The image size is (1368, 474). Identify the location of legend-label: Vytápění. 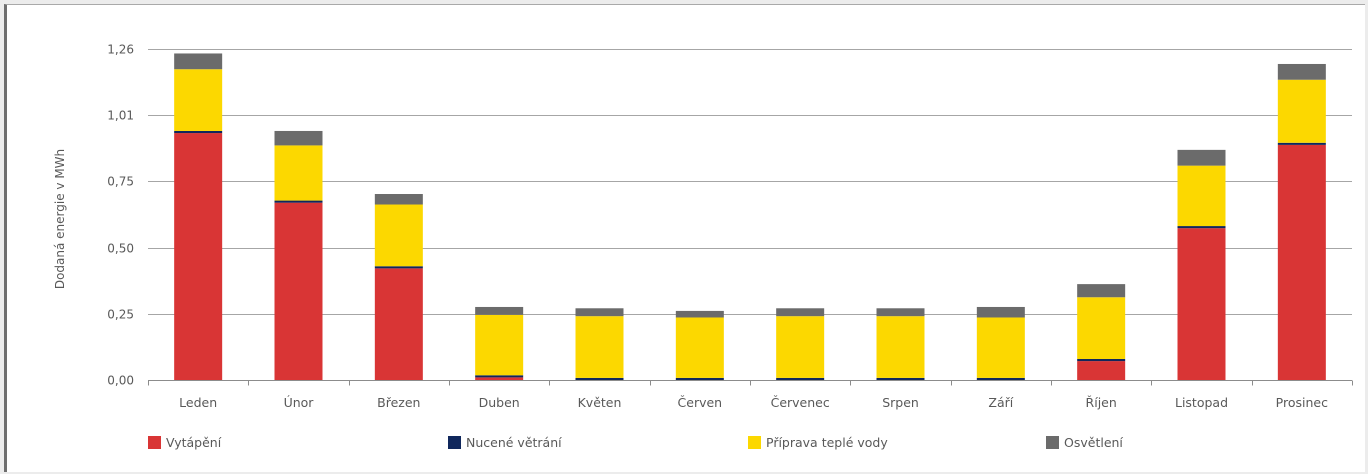
(194, 442).